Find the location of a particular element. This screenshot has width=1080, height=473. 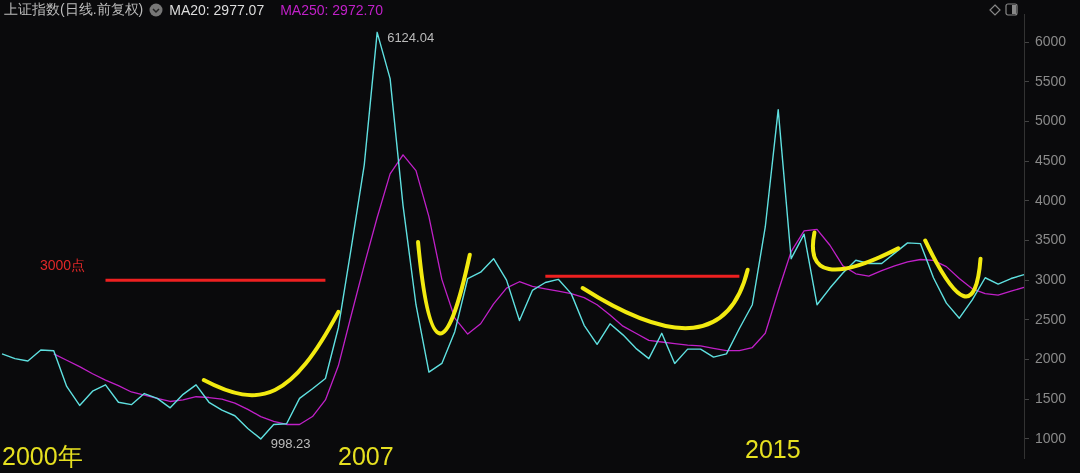

y-tick-label: 3500 is located at coordinates (1051, 239).